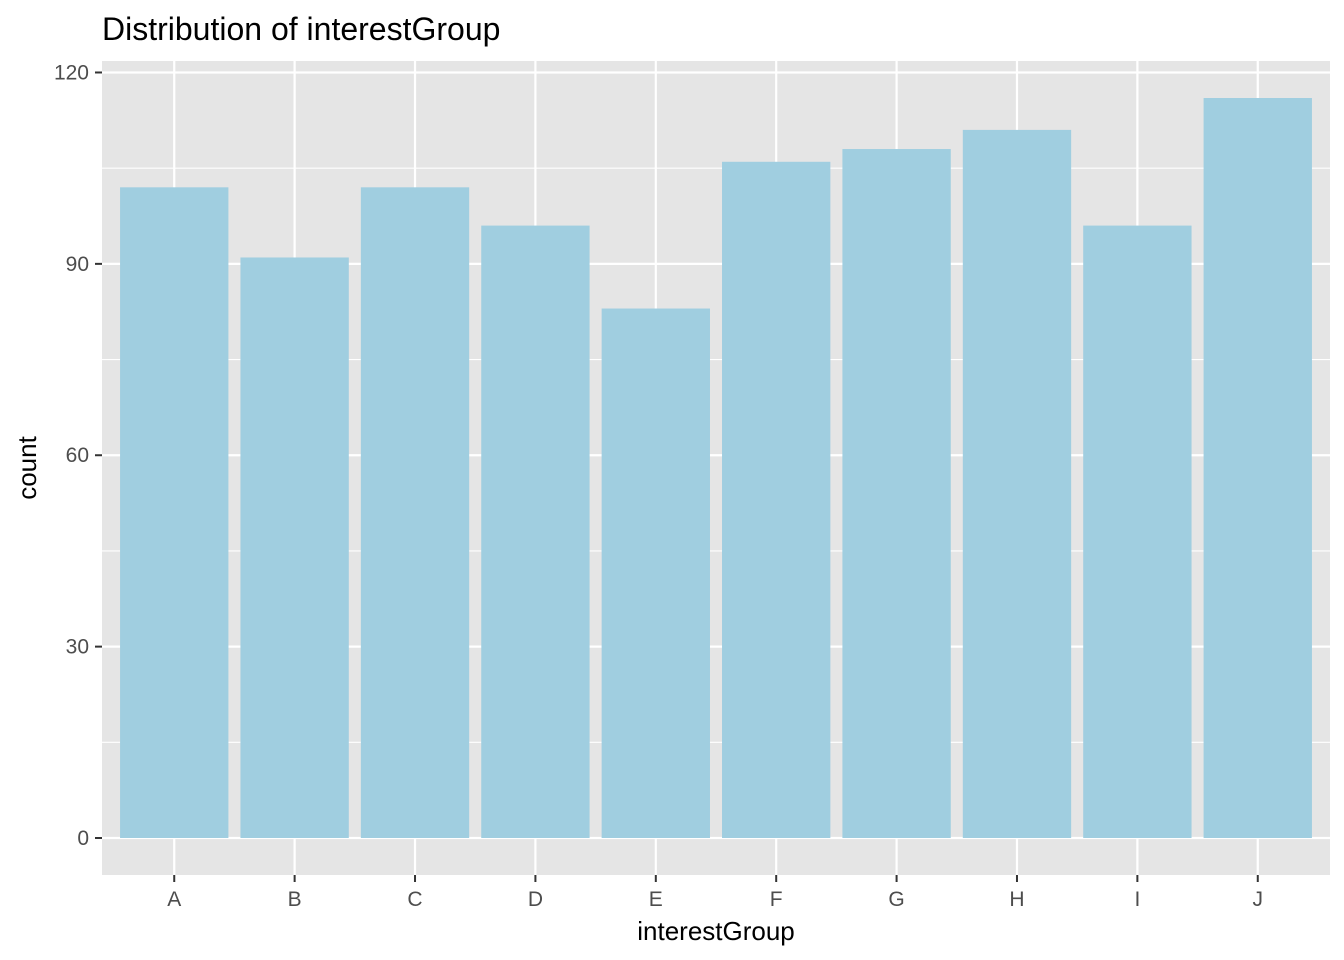  I want to click on bar-D, so click(535, 532).